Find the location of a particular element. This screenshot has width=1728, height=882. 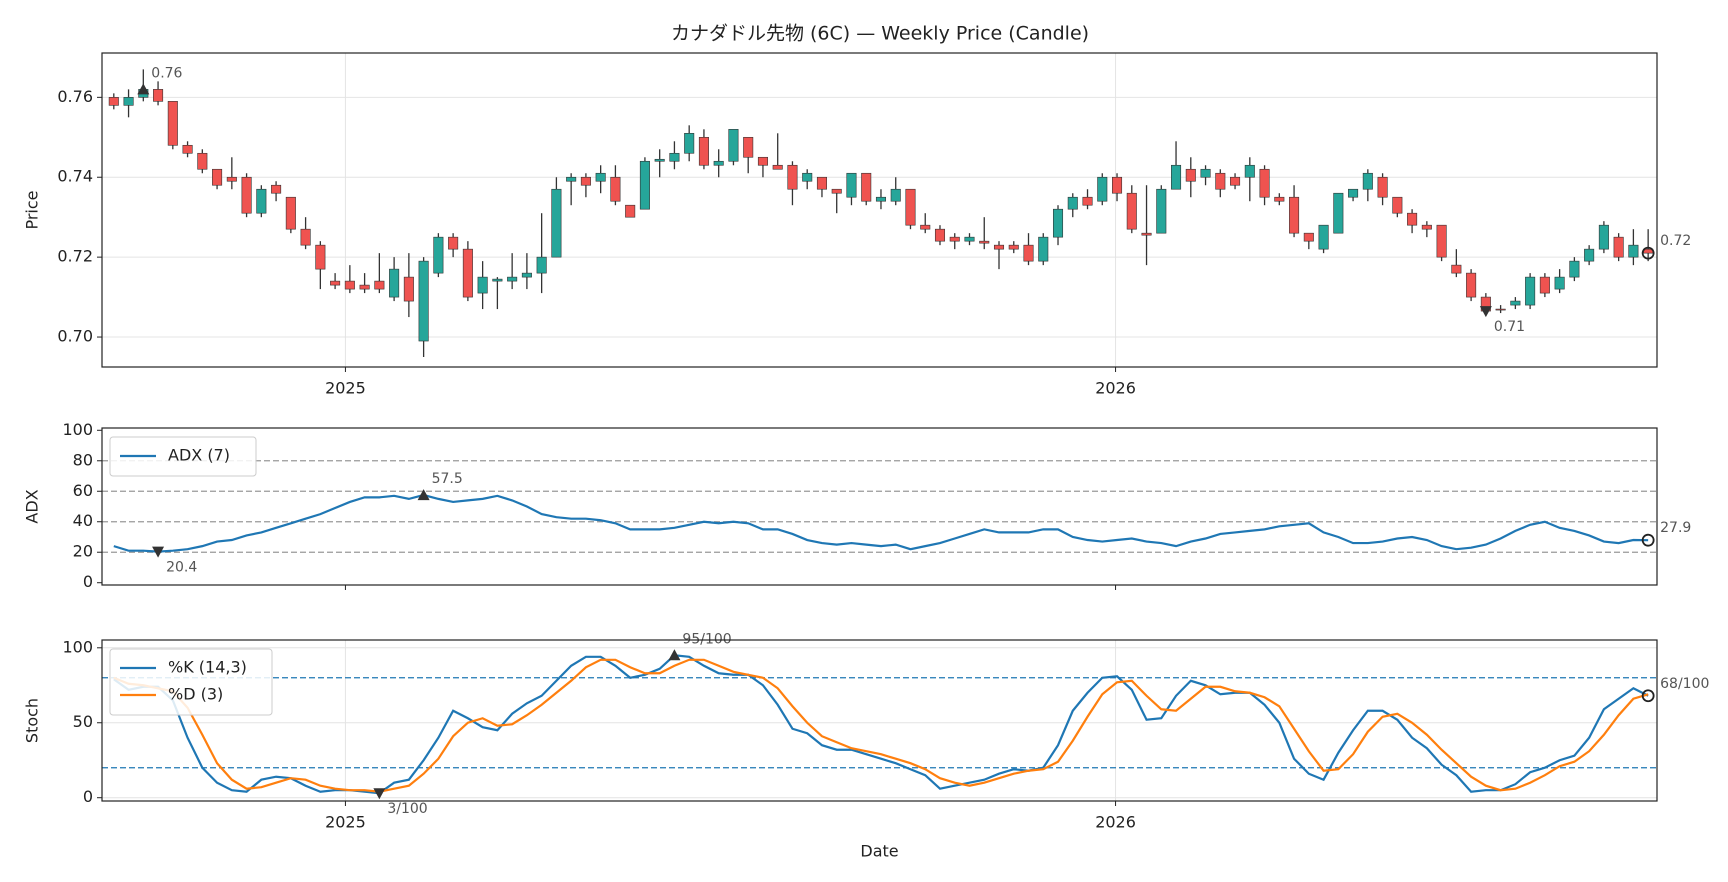

legend-label: ADX (7) is located at coordinates (199, 455).